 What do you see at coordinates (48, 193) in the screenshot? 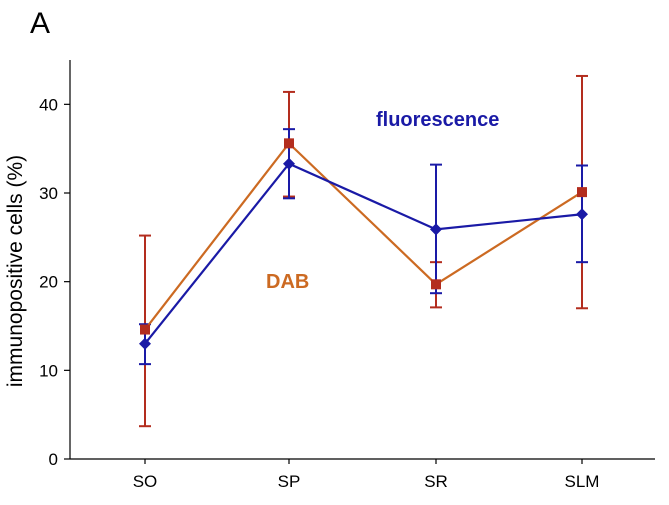
I see `y-tick-label: 30` at bounding box center [48, 193].